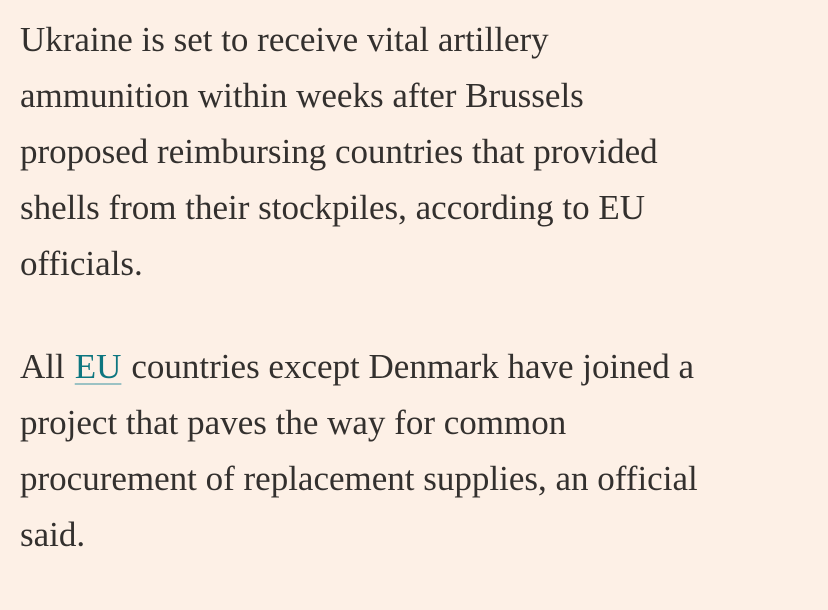 The height and width of the screenshot is (610, 828). Describe the element at coordinates (98, 366) in the screenshot. I see `link: EU` at that location.